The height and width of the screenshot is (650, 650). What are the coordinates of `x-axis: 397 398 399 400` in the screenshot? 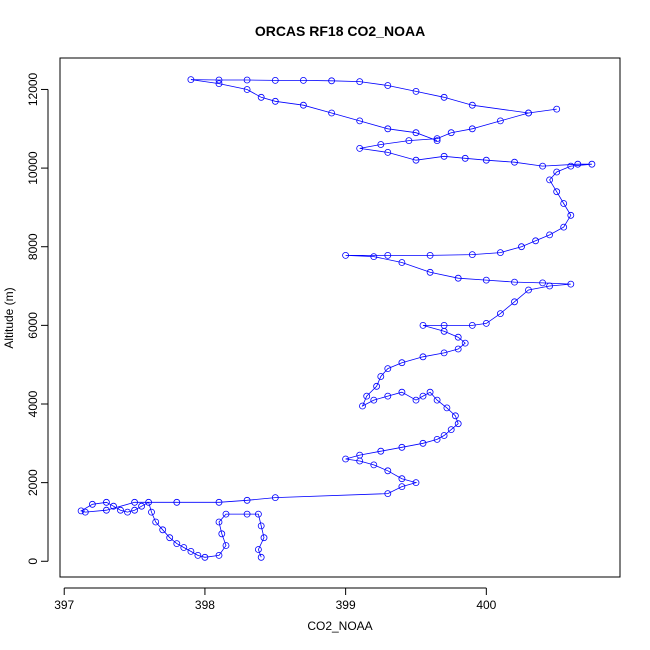 It's located at (275, 599).